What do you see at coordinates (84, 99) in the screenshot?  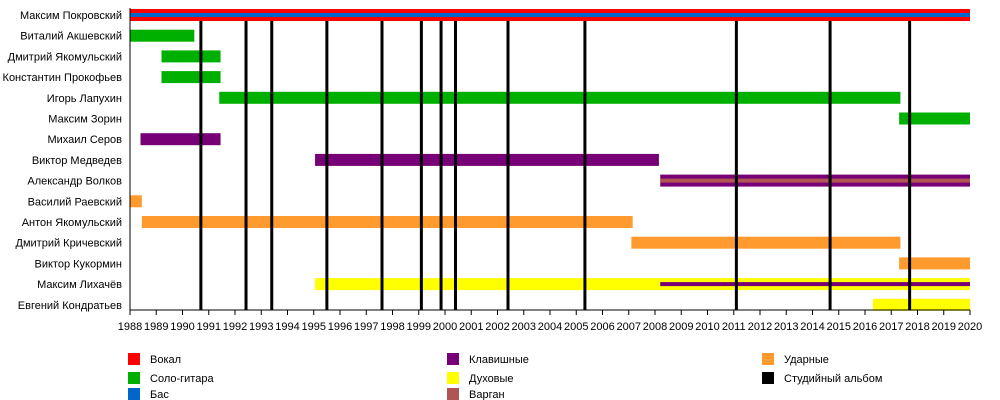 I see `member-label: Игорь Лапухин` at bounding box center [84, 99].